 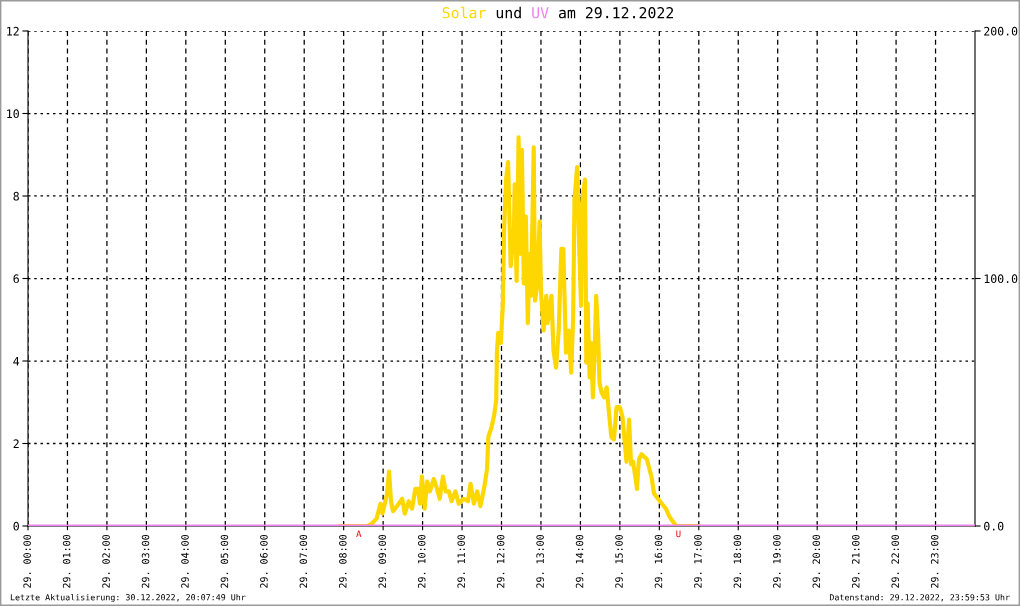 I want to click on x-tick-label: 29. 01:00, so click(x=66, y=561).